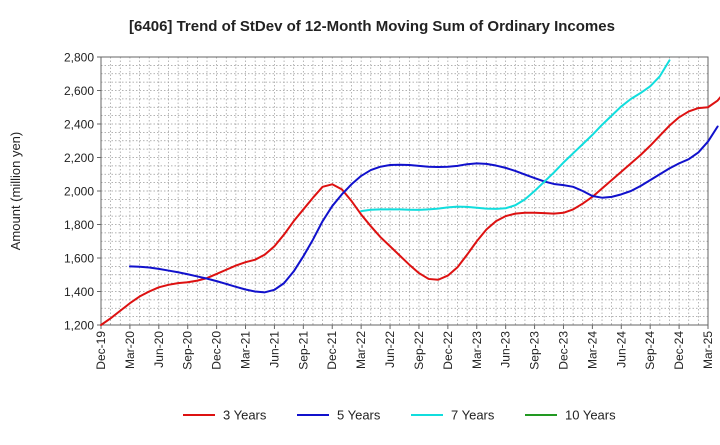 Image resolution: width=720 pixels, height=445 pixels. I want to click on x-tick-label: Jun-23, so click(506, 349).